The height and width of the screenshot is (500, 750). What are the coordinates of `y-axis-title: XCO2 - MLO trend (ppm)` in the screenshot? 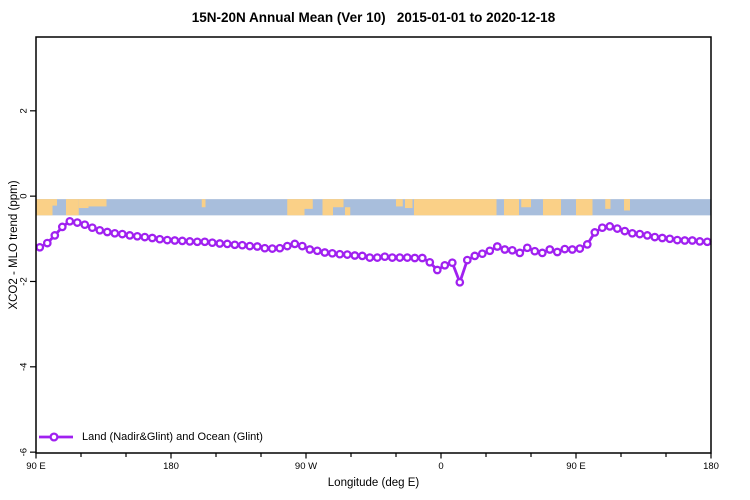 It's located at (14, 245).